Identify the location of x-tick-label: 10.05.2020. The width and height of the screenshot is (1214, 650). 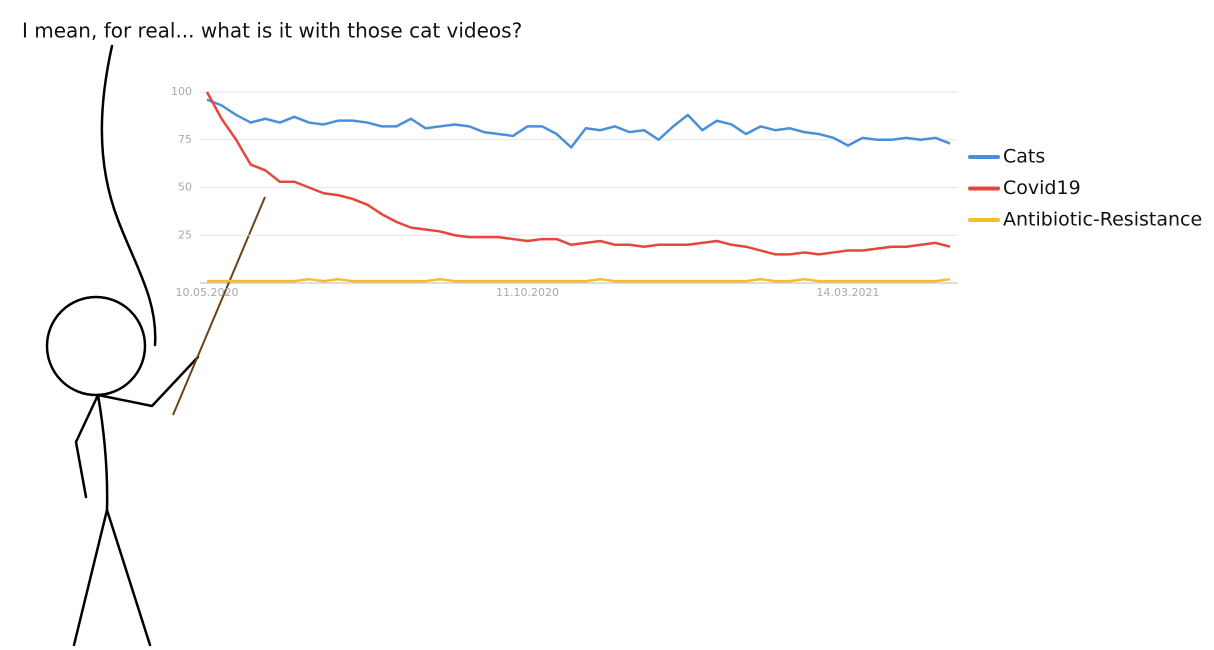
(207, 292).